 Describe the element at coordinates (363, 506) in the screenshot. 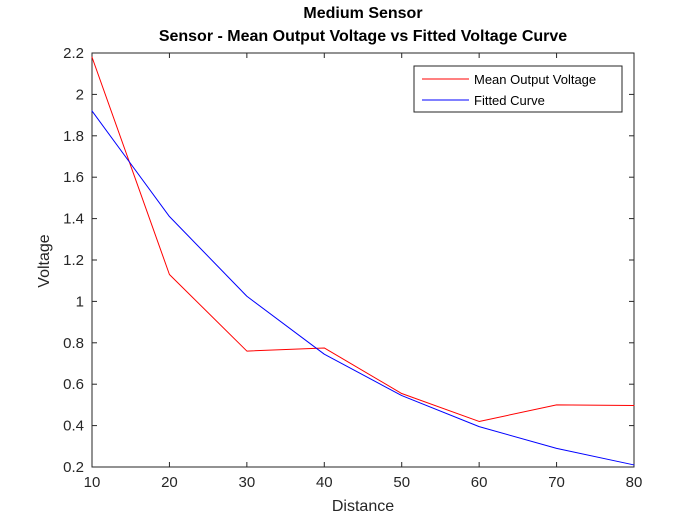

I see `x-axis-label: Distance` at that location.